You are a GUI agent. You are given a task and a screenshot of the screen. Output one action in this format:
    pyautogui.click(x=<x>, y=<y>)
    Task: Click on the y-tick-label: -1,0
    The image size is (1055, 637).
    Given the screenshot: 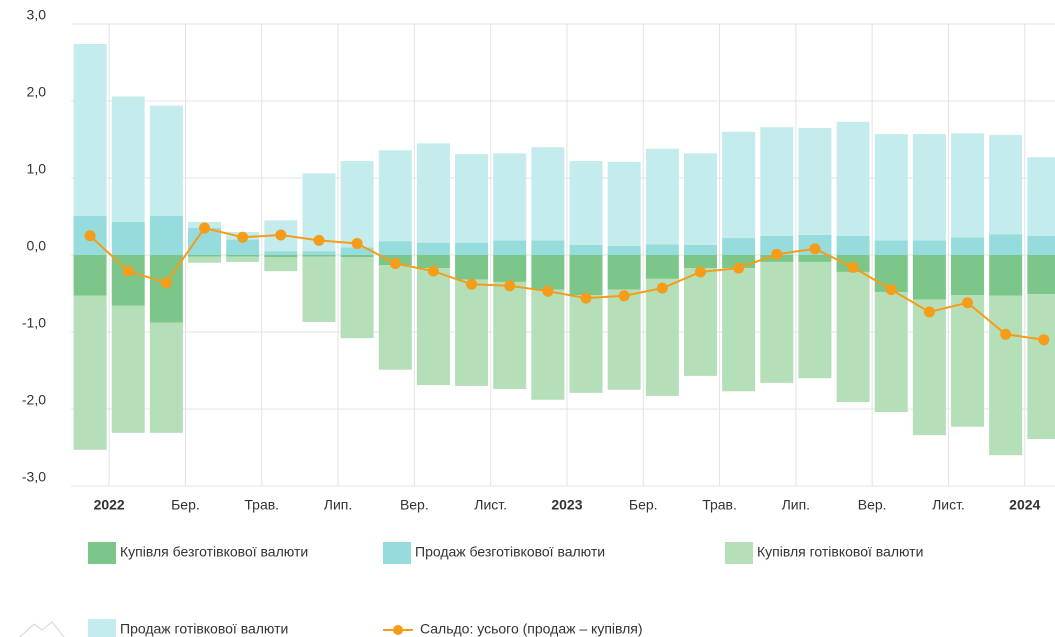 What is the action you would take?
    pyautogui.click(x=34, y=323)
    